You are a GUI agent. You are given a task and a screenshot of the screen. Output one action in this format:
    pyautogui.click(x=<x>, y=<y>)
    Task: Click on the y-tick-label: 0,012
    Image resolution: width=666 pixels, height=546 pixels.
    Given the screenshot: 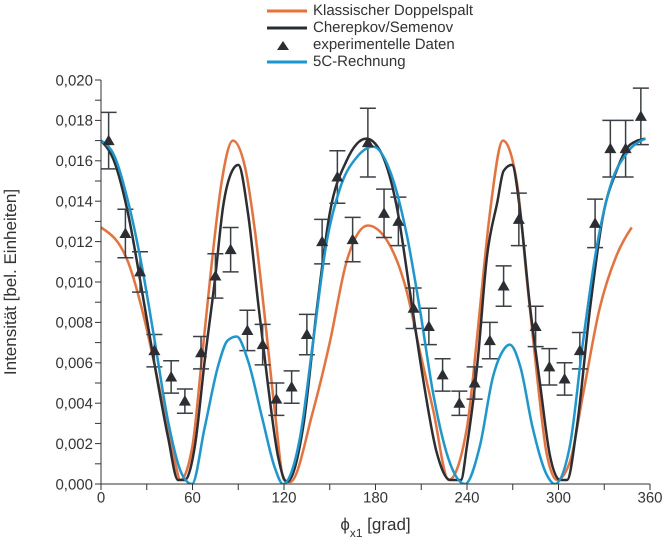 What is the action you would take?
    pyautogui.click(x=74, y=242)
    